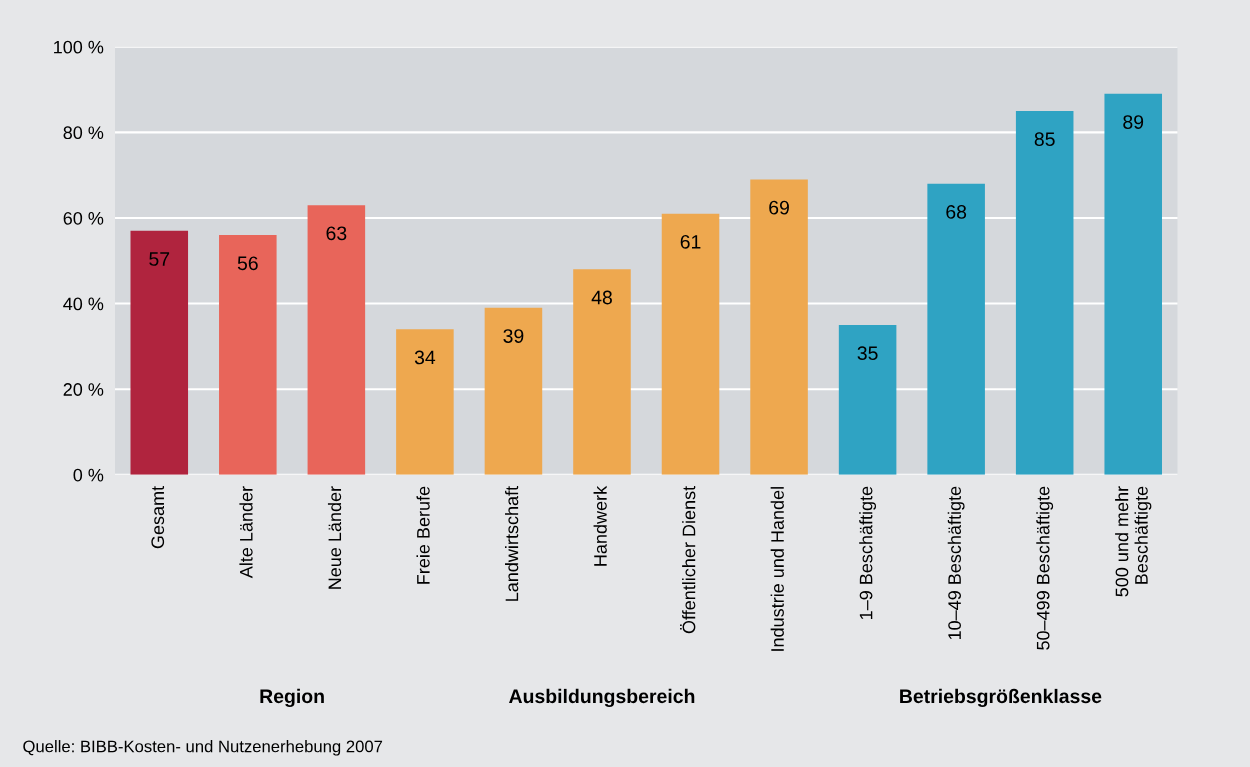 This screenshot has height=767, width=1250. I want to click on source-note: Quelle: BIBB-Kosten- und Nutzenerhebung 2007, so click(203, 748).